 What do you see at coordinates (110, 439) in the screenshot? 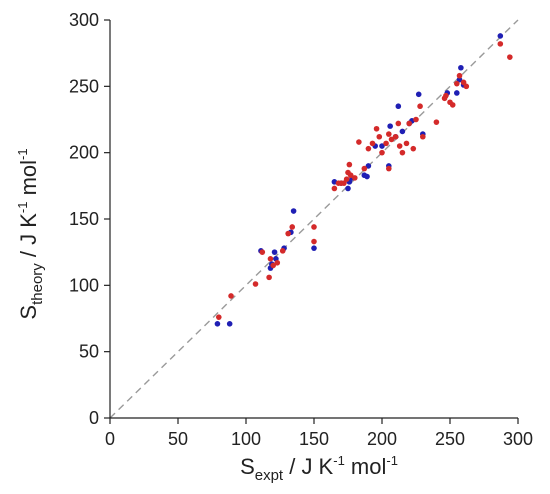
I see `x-tick-label-0: 0` at bounding box center [110, 439].